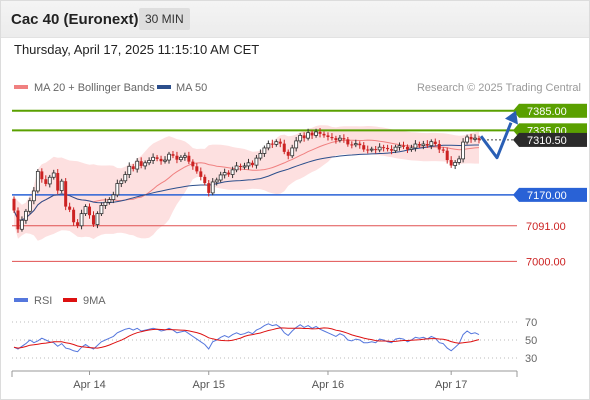 The width and height of the screenshot is (590, 400). I want to click on ma20-legend-label: MA 20 + Bollinger Bands, so click(94, 88).